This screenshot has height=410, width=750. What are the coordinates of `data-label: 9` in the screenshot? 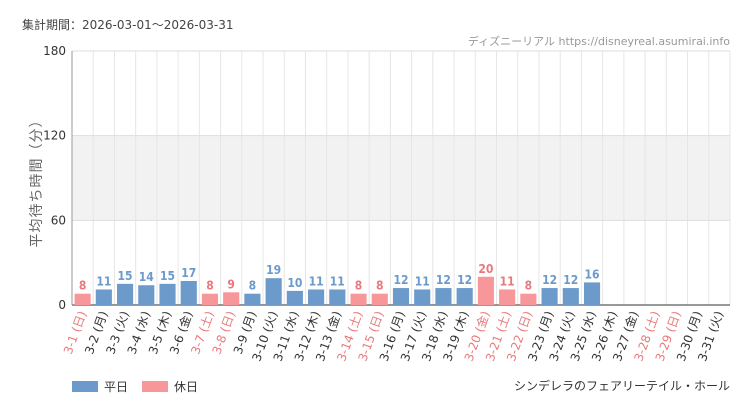 It's located at (231, 284).